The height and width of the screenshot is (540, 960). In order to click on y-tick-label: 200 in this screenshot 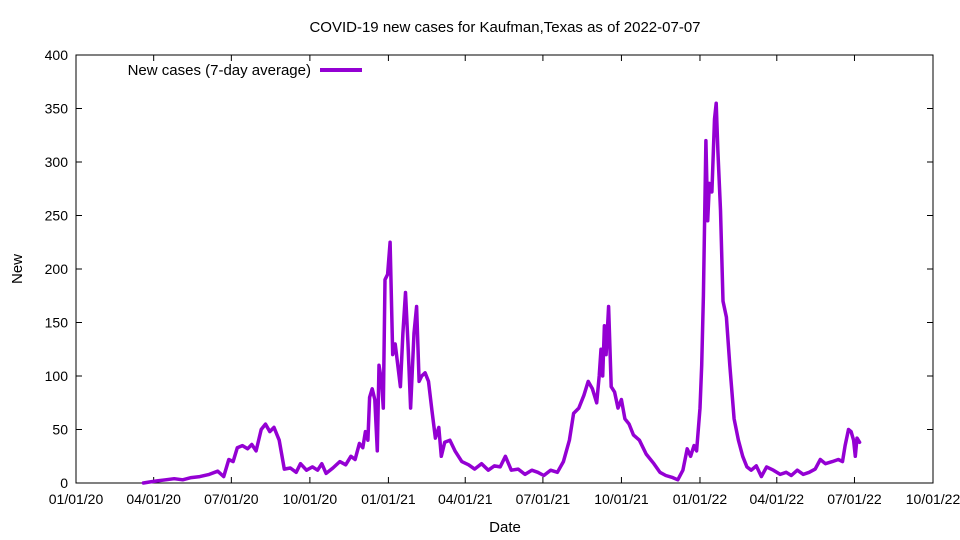, I will do `click(57, 269)`.